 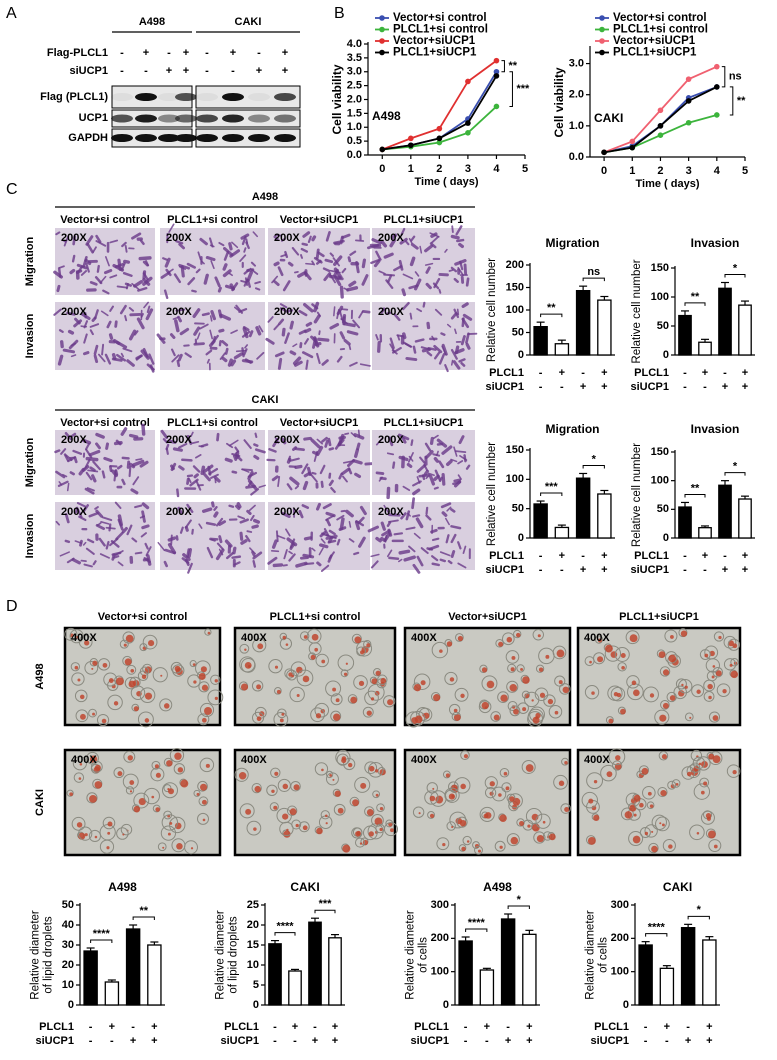 I want to click on group-title: A498, so click(x=265, y=197).